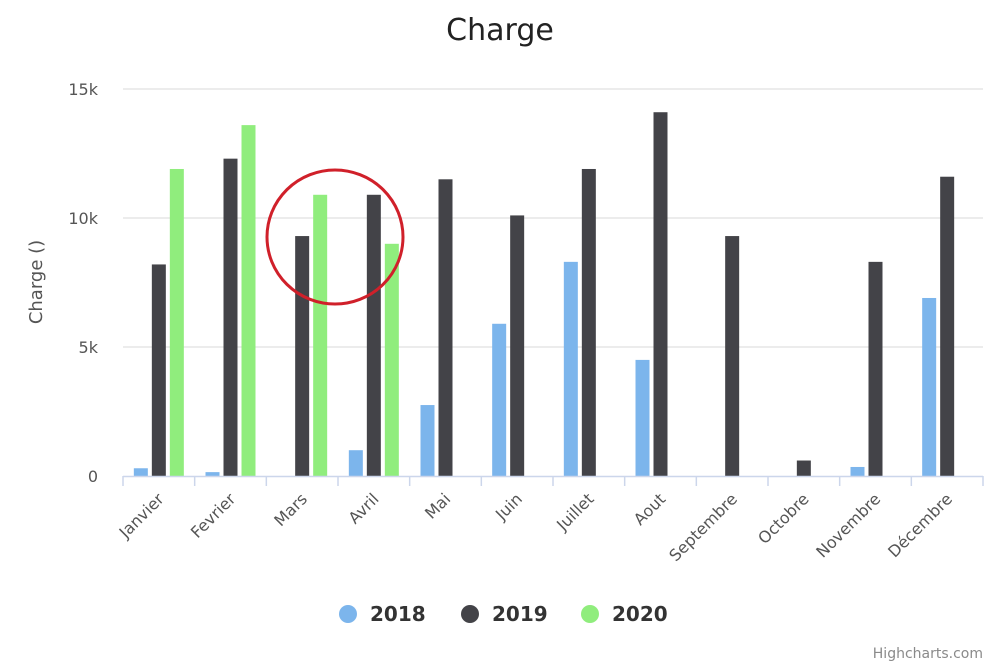  Describe the element at coordinates (642, 417) in the screenshot. I see `bar-2018-aout` at that location.